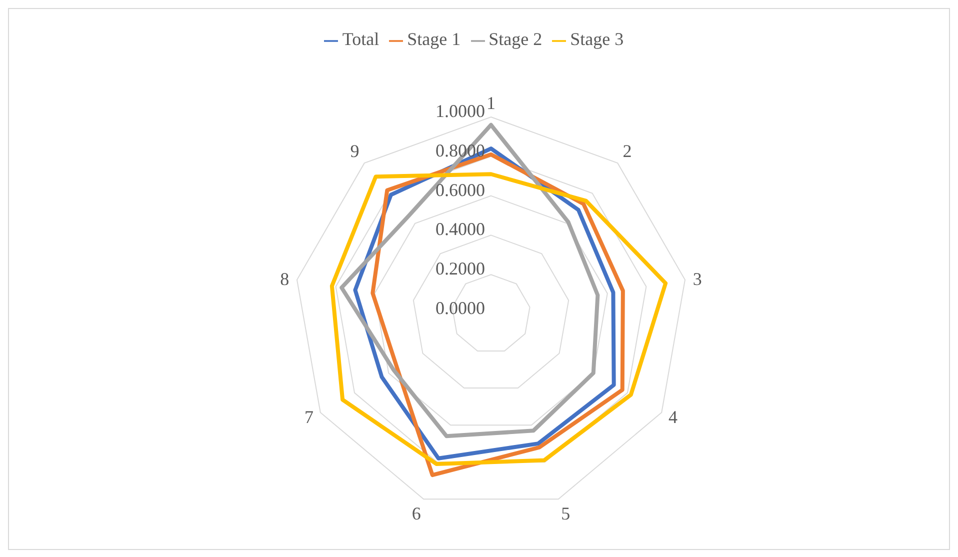  What do you see at coordinates (515, 39) in the screenshot?
I see `legend-label: Stage 2` at bounding box center [515, 39].